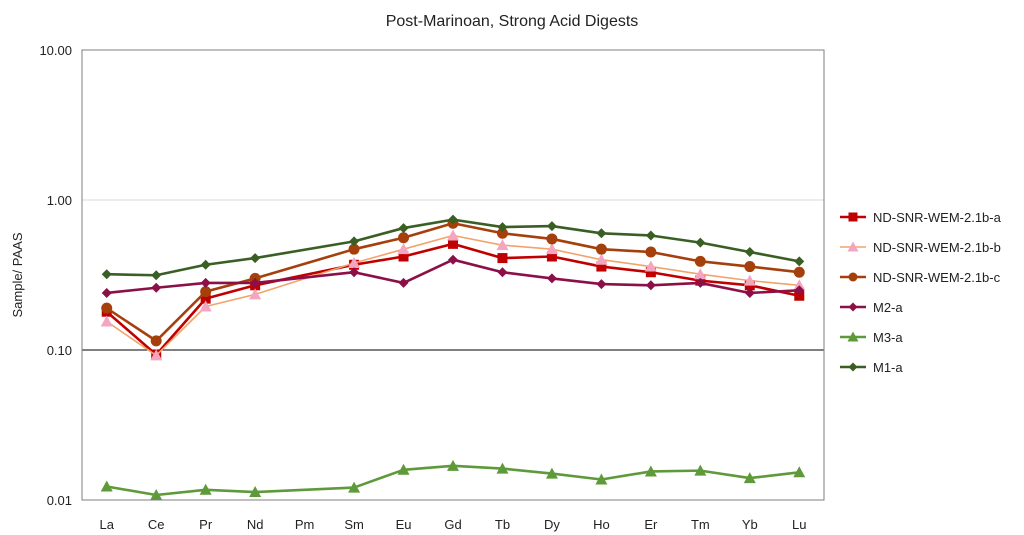 This screenshot has width=1024, height=535. I want to click on y-tick-label: 0.01, so click(59, 500).